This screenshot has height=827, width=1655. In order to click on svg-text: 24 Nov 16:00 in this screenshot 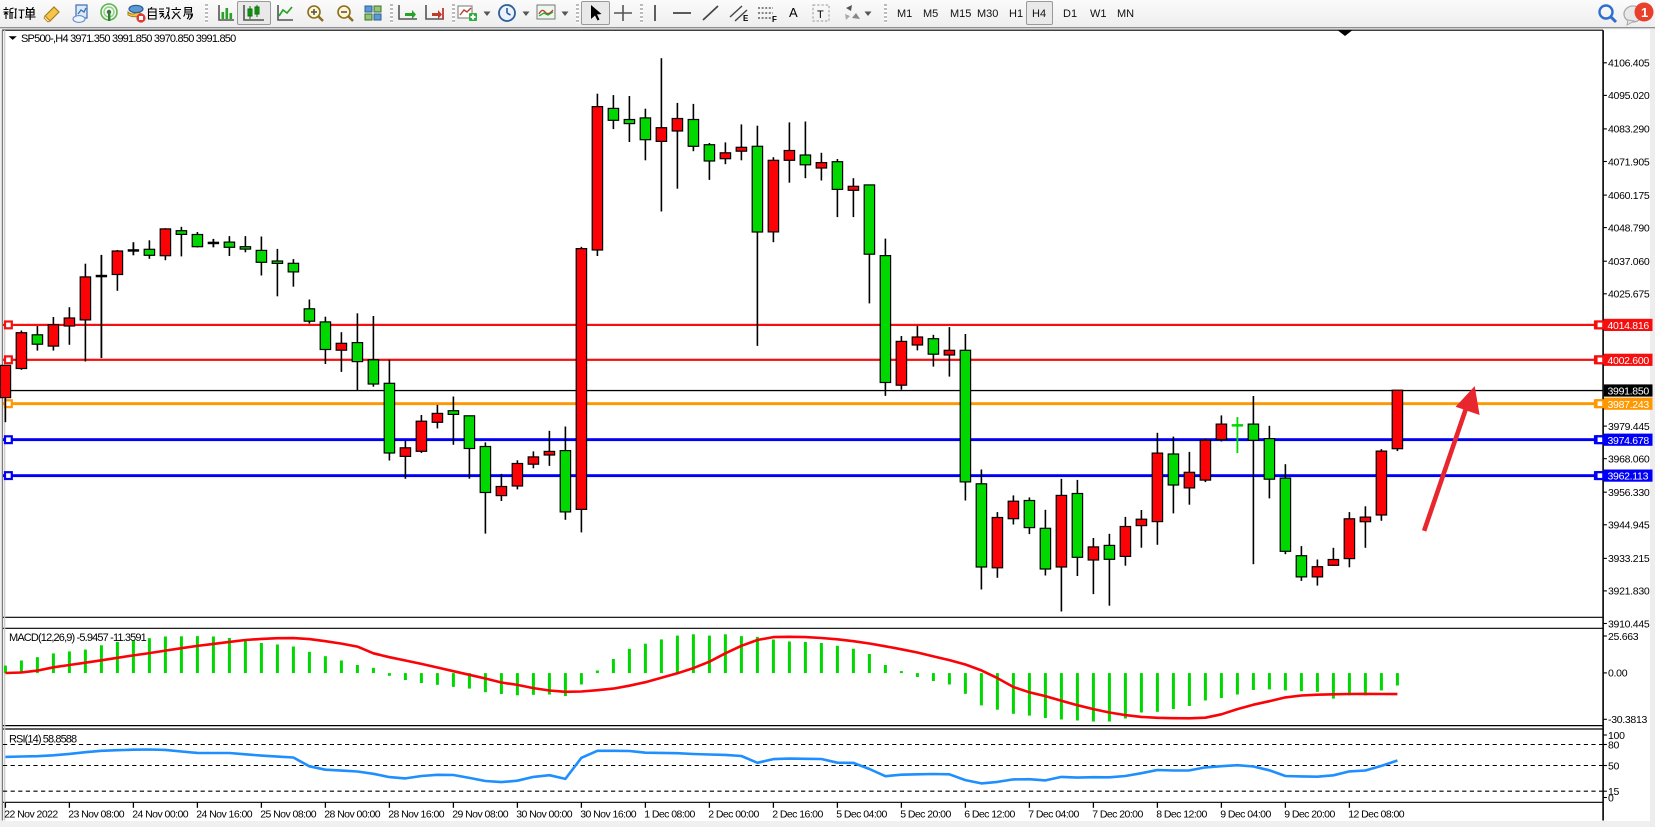, I will do `click(224, 815)`.